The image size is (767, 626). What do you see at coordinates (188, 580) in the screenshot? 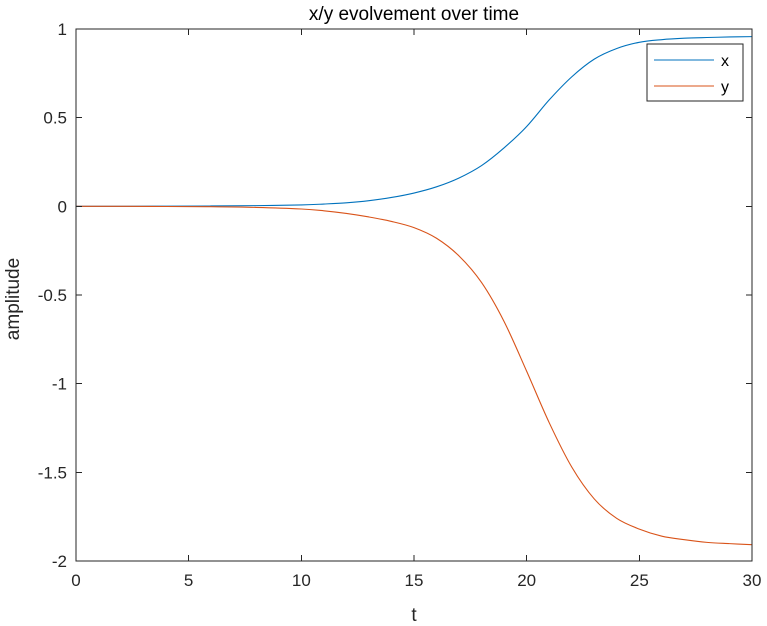
I see `x-tick-label: 5` at bounding box center [188, 580].